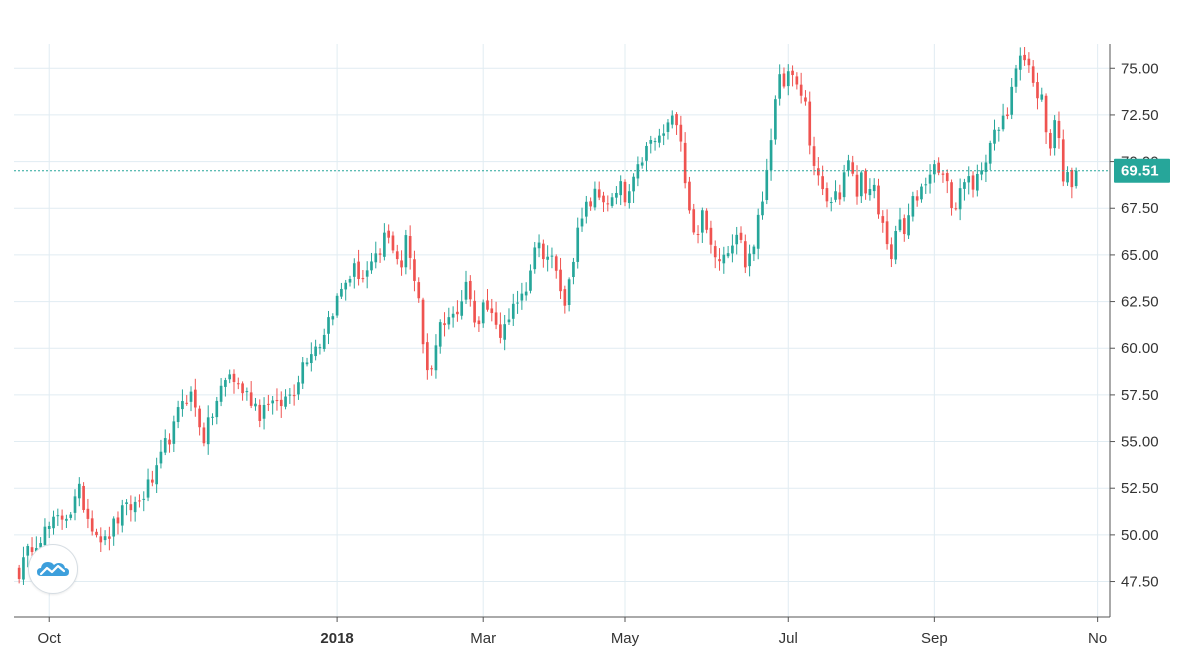  Describe the element at coordinates (1140, 68) in the screenshot. I see `y-tick-label: 75.00` at that location.